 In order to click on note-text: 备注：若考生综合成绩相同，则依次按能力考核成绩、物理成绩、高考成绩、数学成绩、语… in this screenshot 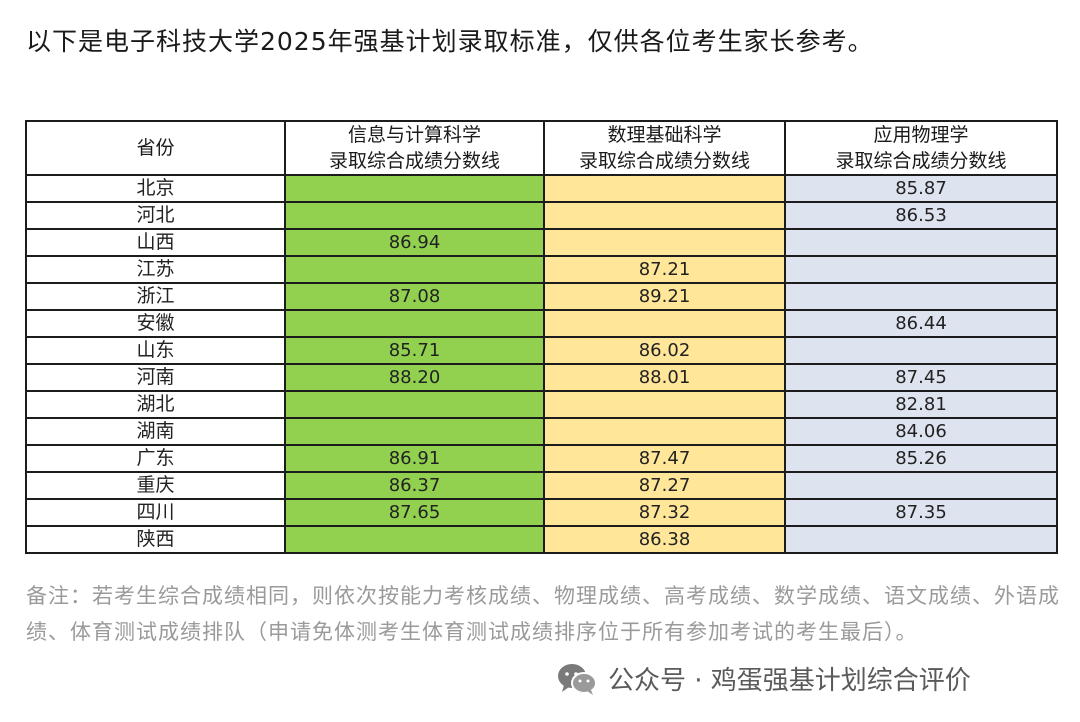, I will do `click(543, 614)`.